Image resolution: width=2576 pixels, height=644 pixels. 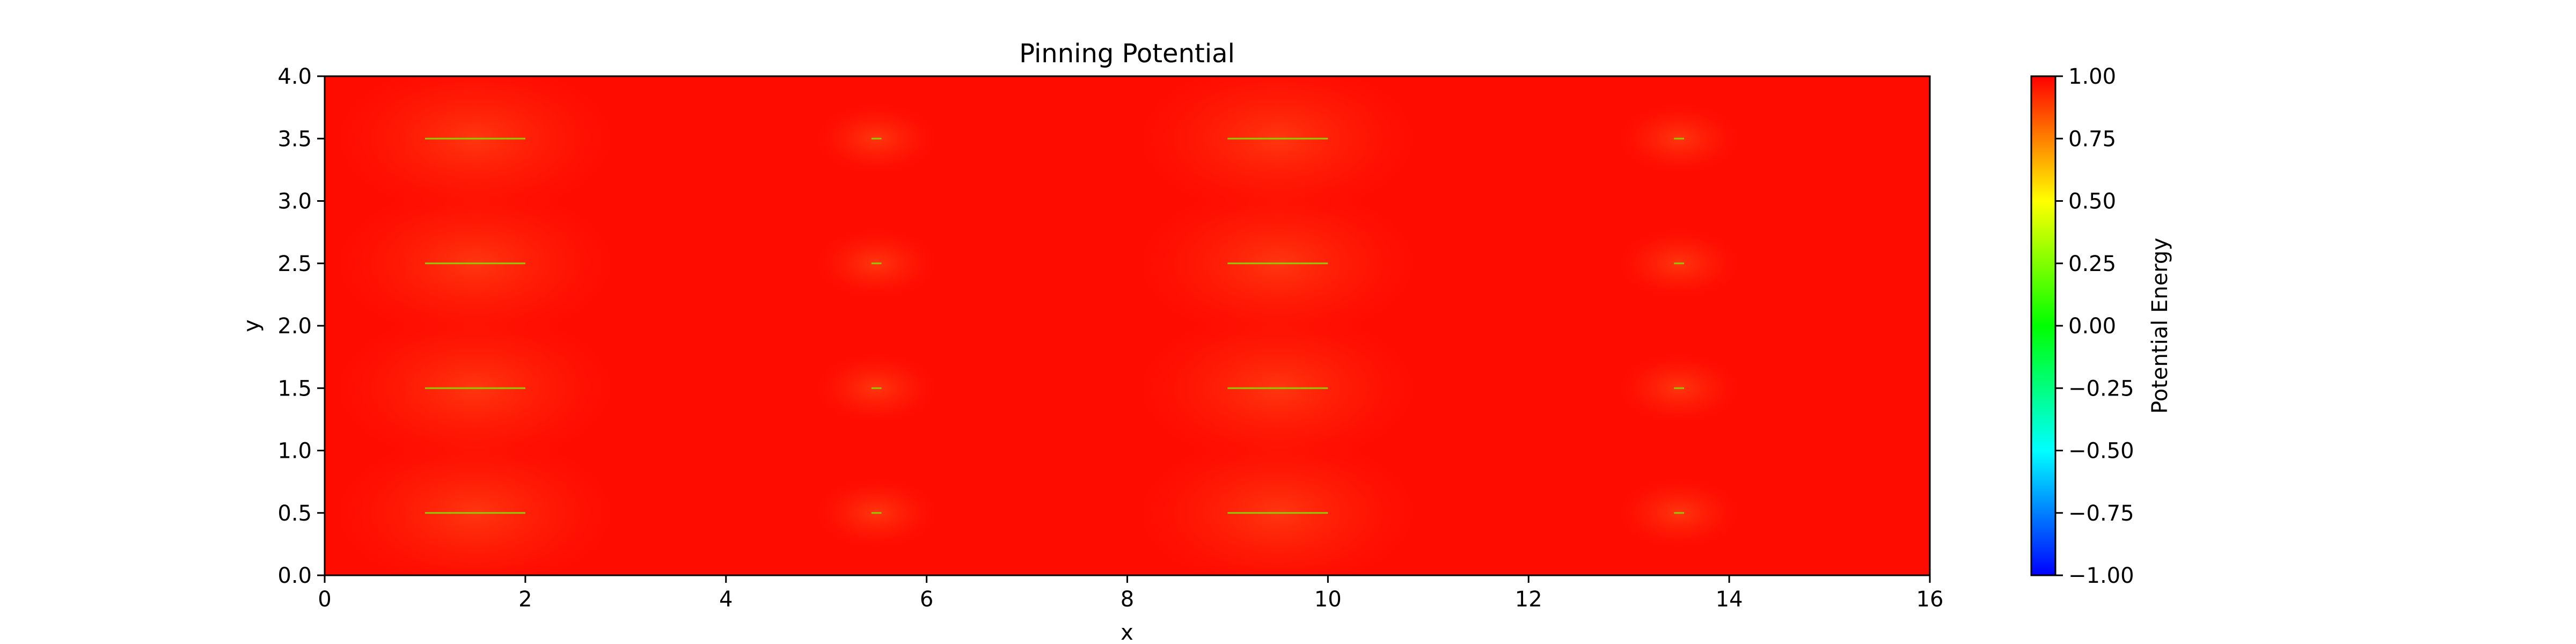 I want to click on x-tick-label: 8, so click(x=1127, y=599).